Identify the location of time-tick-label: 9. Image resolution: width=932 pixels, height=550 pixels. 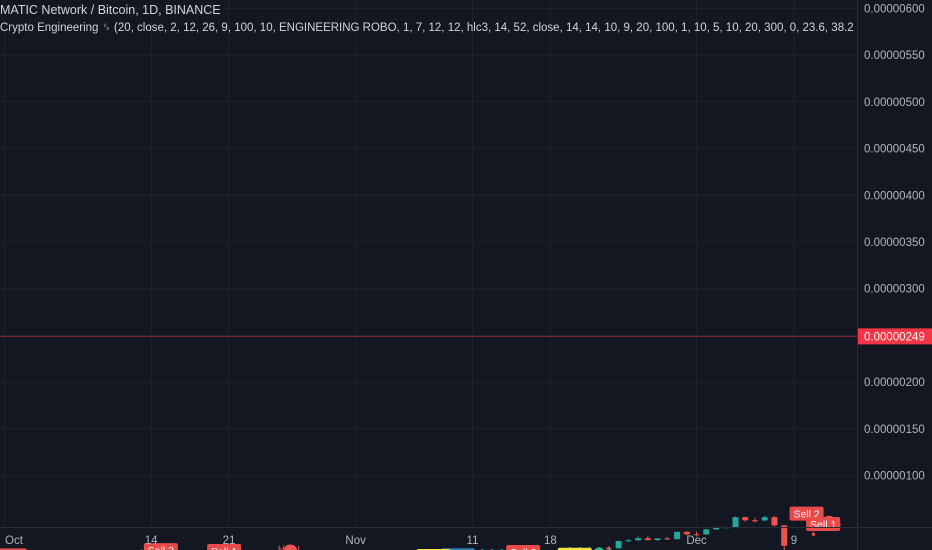
(794, 541).